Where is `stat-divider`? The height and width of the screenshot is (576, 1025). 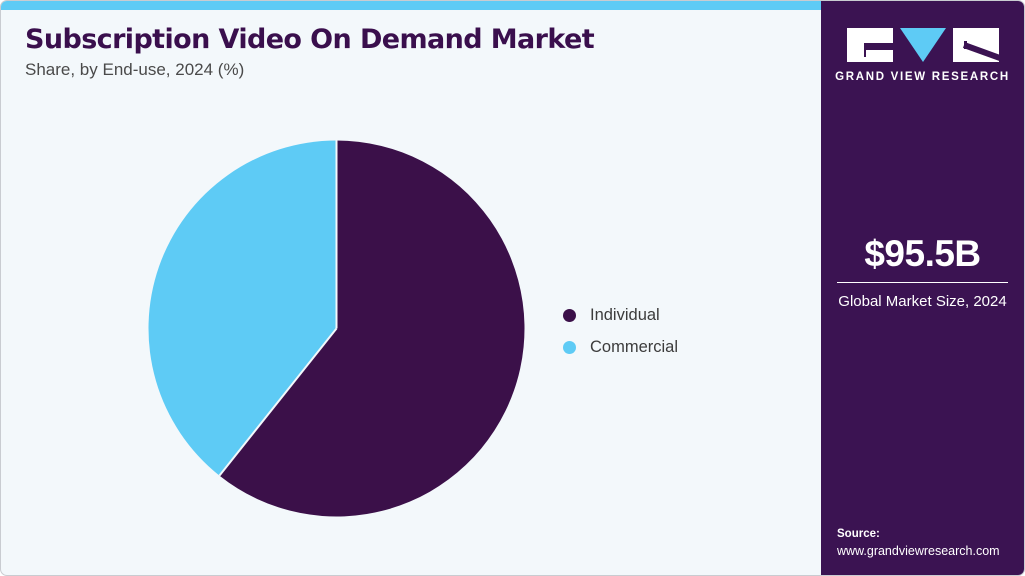 stat-divider is located at coordinates (922, 282).